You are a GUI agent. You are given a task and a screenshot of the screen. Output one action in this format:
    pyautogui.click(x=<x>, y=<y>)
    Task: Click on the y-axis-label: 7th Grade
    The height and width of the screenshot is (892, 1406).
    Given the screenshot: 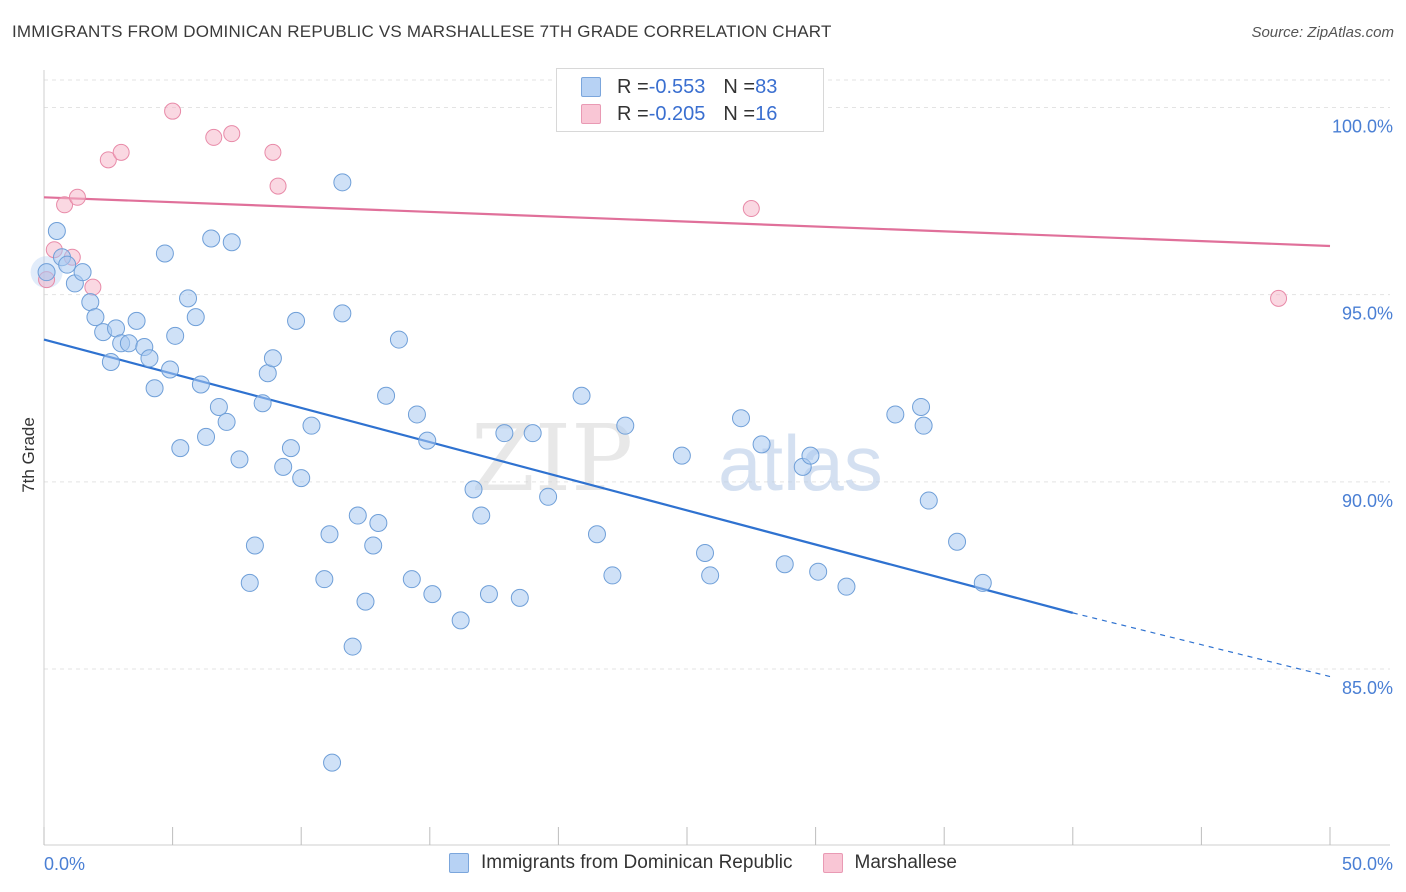 What is the action you would take?
    pyautogui.click(x=28, y=455)
    